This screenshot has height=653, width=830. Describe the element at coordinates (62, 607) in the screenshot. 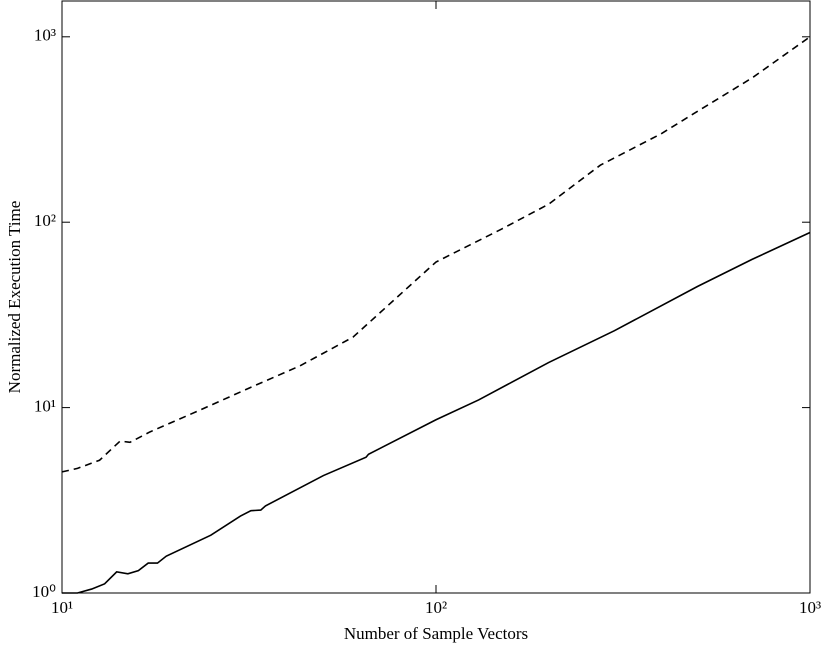

I see `x-tick-label: 10¹` at that location.